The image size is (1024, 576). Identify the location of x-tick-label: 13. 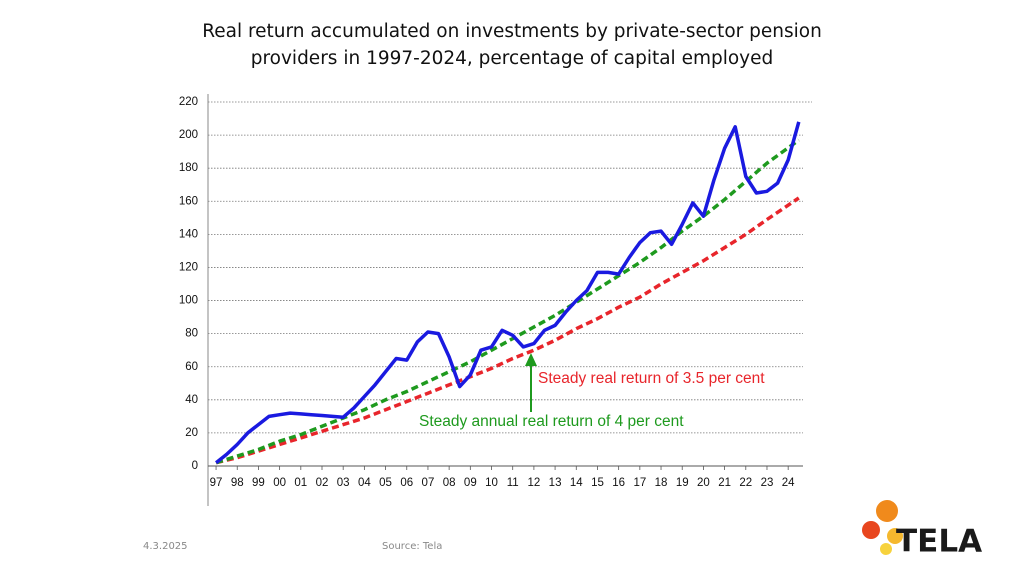
(555, 483).